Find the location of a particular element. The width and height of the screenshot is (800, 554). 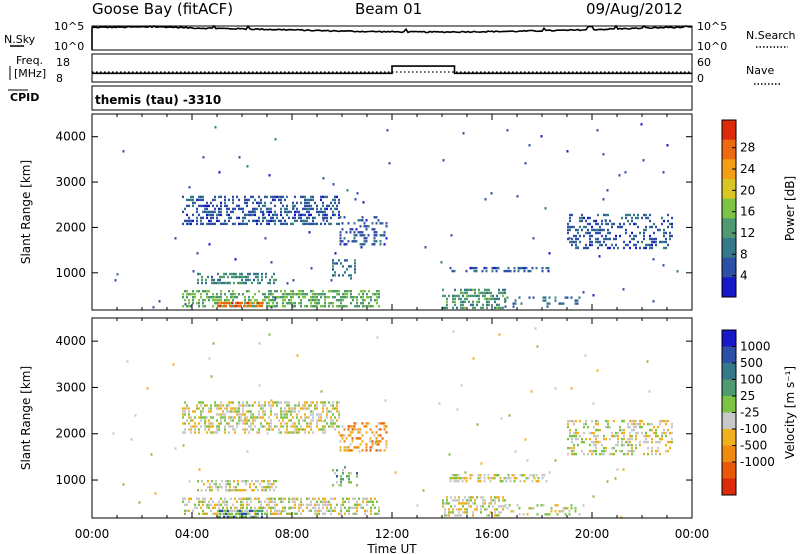

noise-tick-right-high: 10^5 is located at coordinates (712, 26).